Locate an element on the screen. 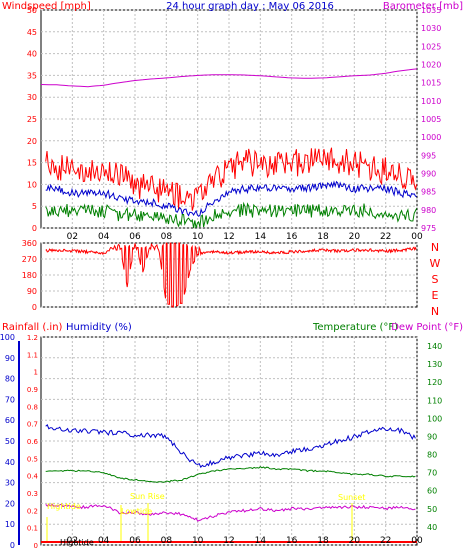  wind-direction-grid is located at coordinates (229, 275).